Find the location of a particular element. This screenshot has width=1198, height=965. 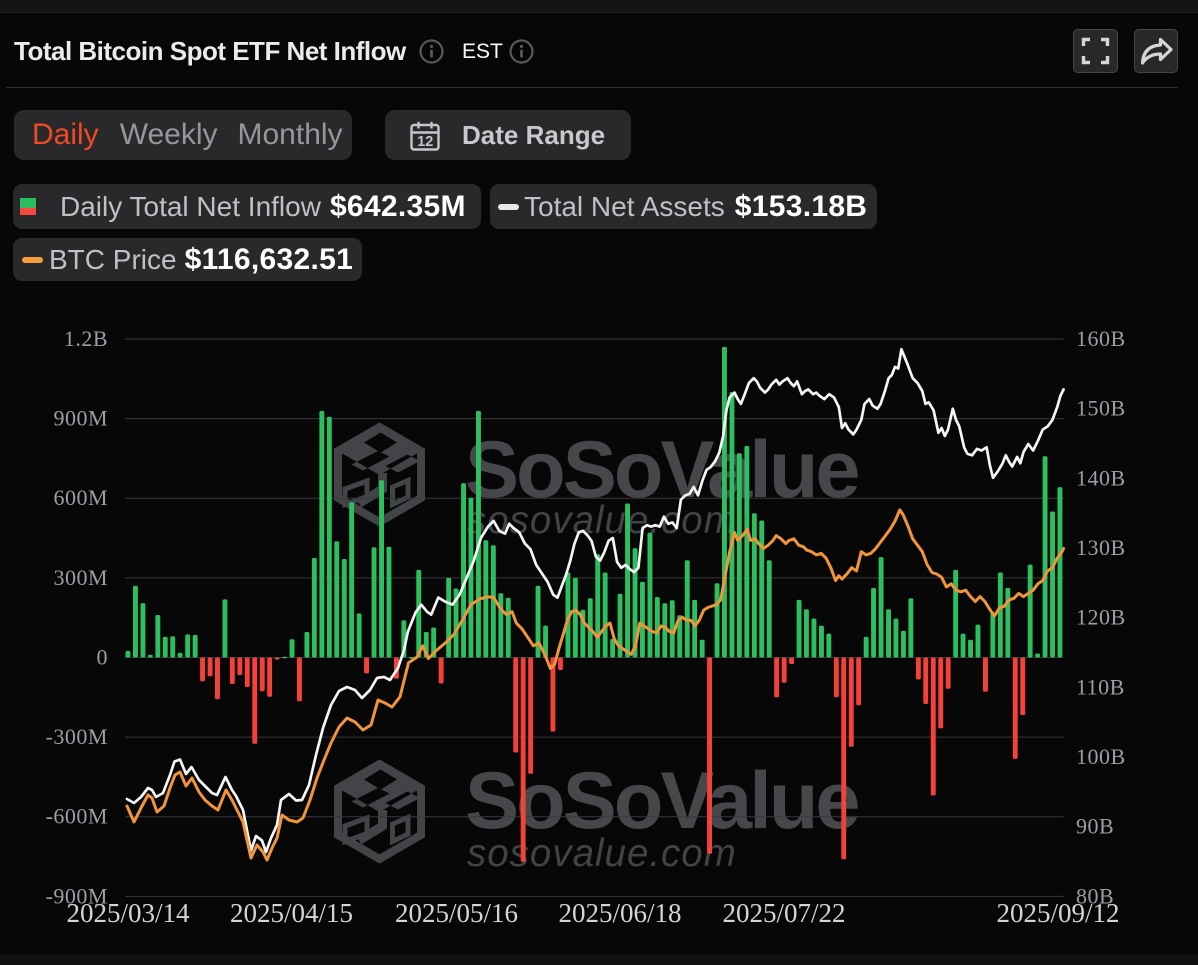

svg-text: 2025/05/16 is located at coordinates (456, 913).